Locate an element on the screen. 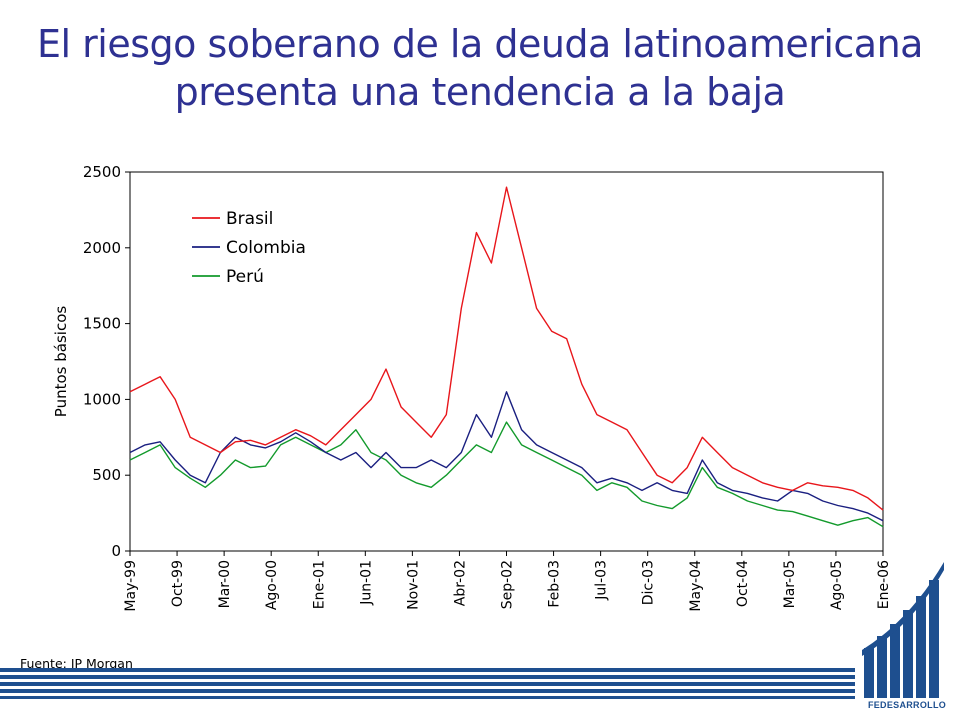 This screenshot has width=960, height=720. y-tick-label: 500 is located at coordinates (106, 475).